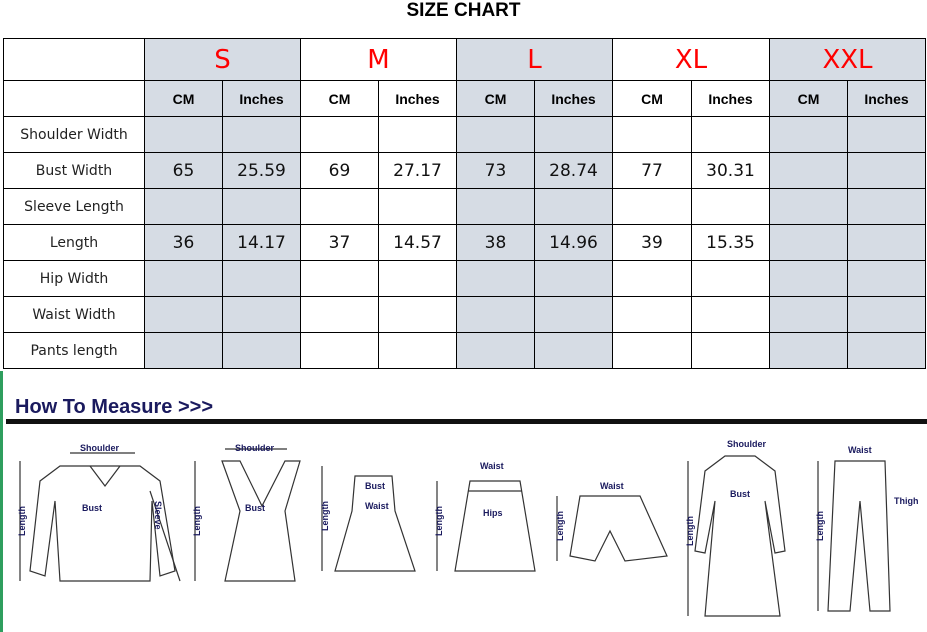  What do you see at coordinates (74, 350) in the screenshot?
I see `row-label: Pants length` at bounding box center [74, 350].